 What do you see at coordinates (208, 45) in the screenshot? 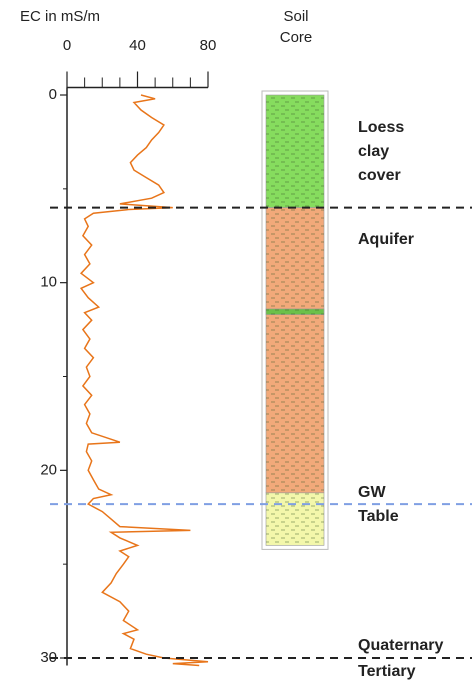
I see `x-tick-label: 80` at bounding box center [208, 45].